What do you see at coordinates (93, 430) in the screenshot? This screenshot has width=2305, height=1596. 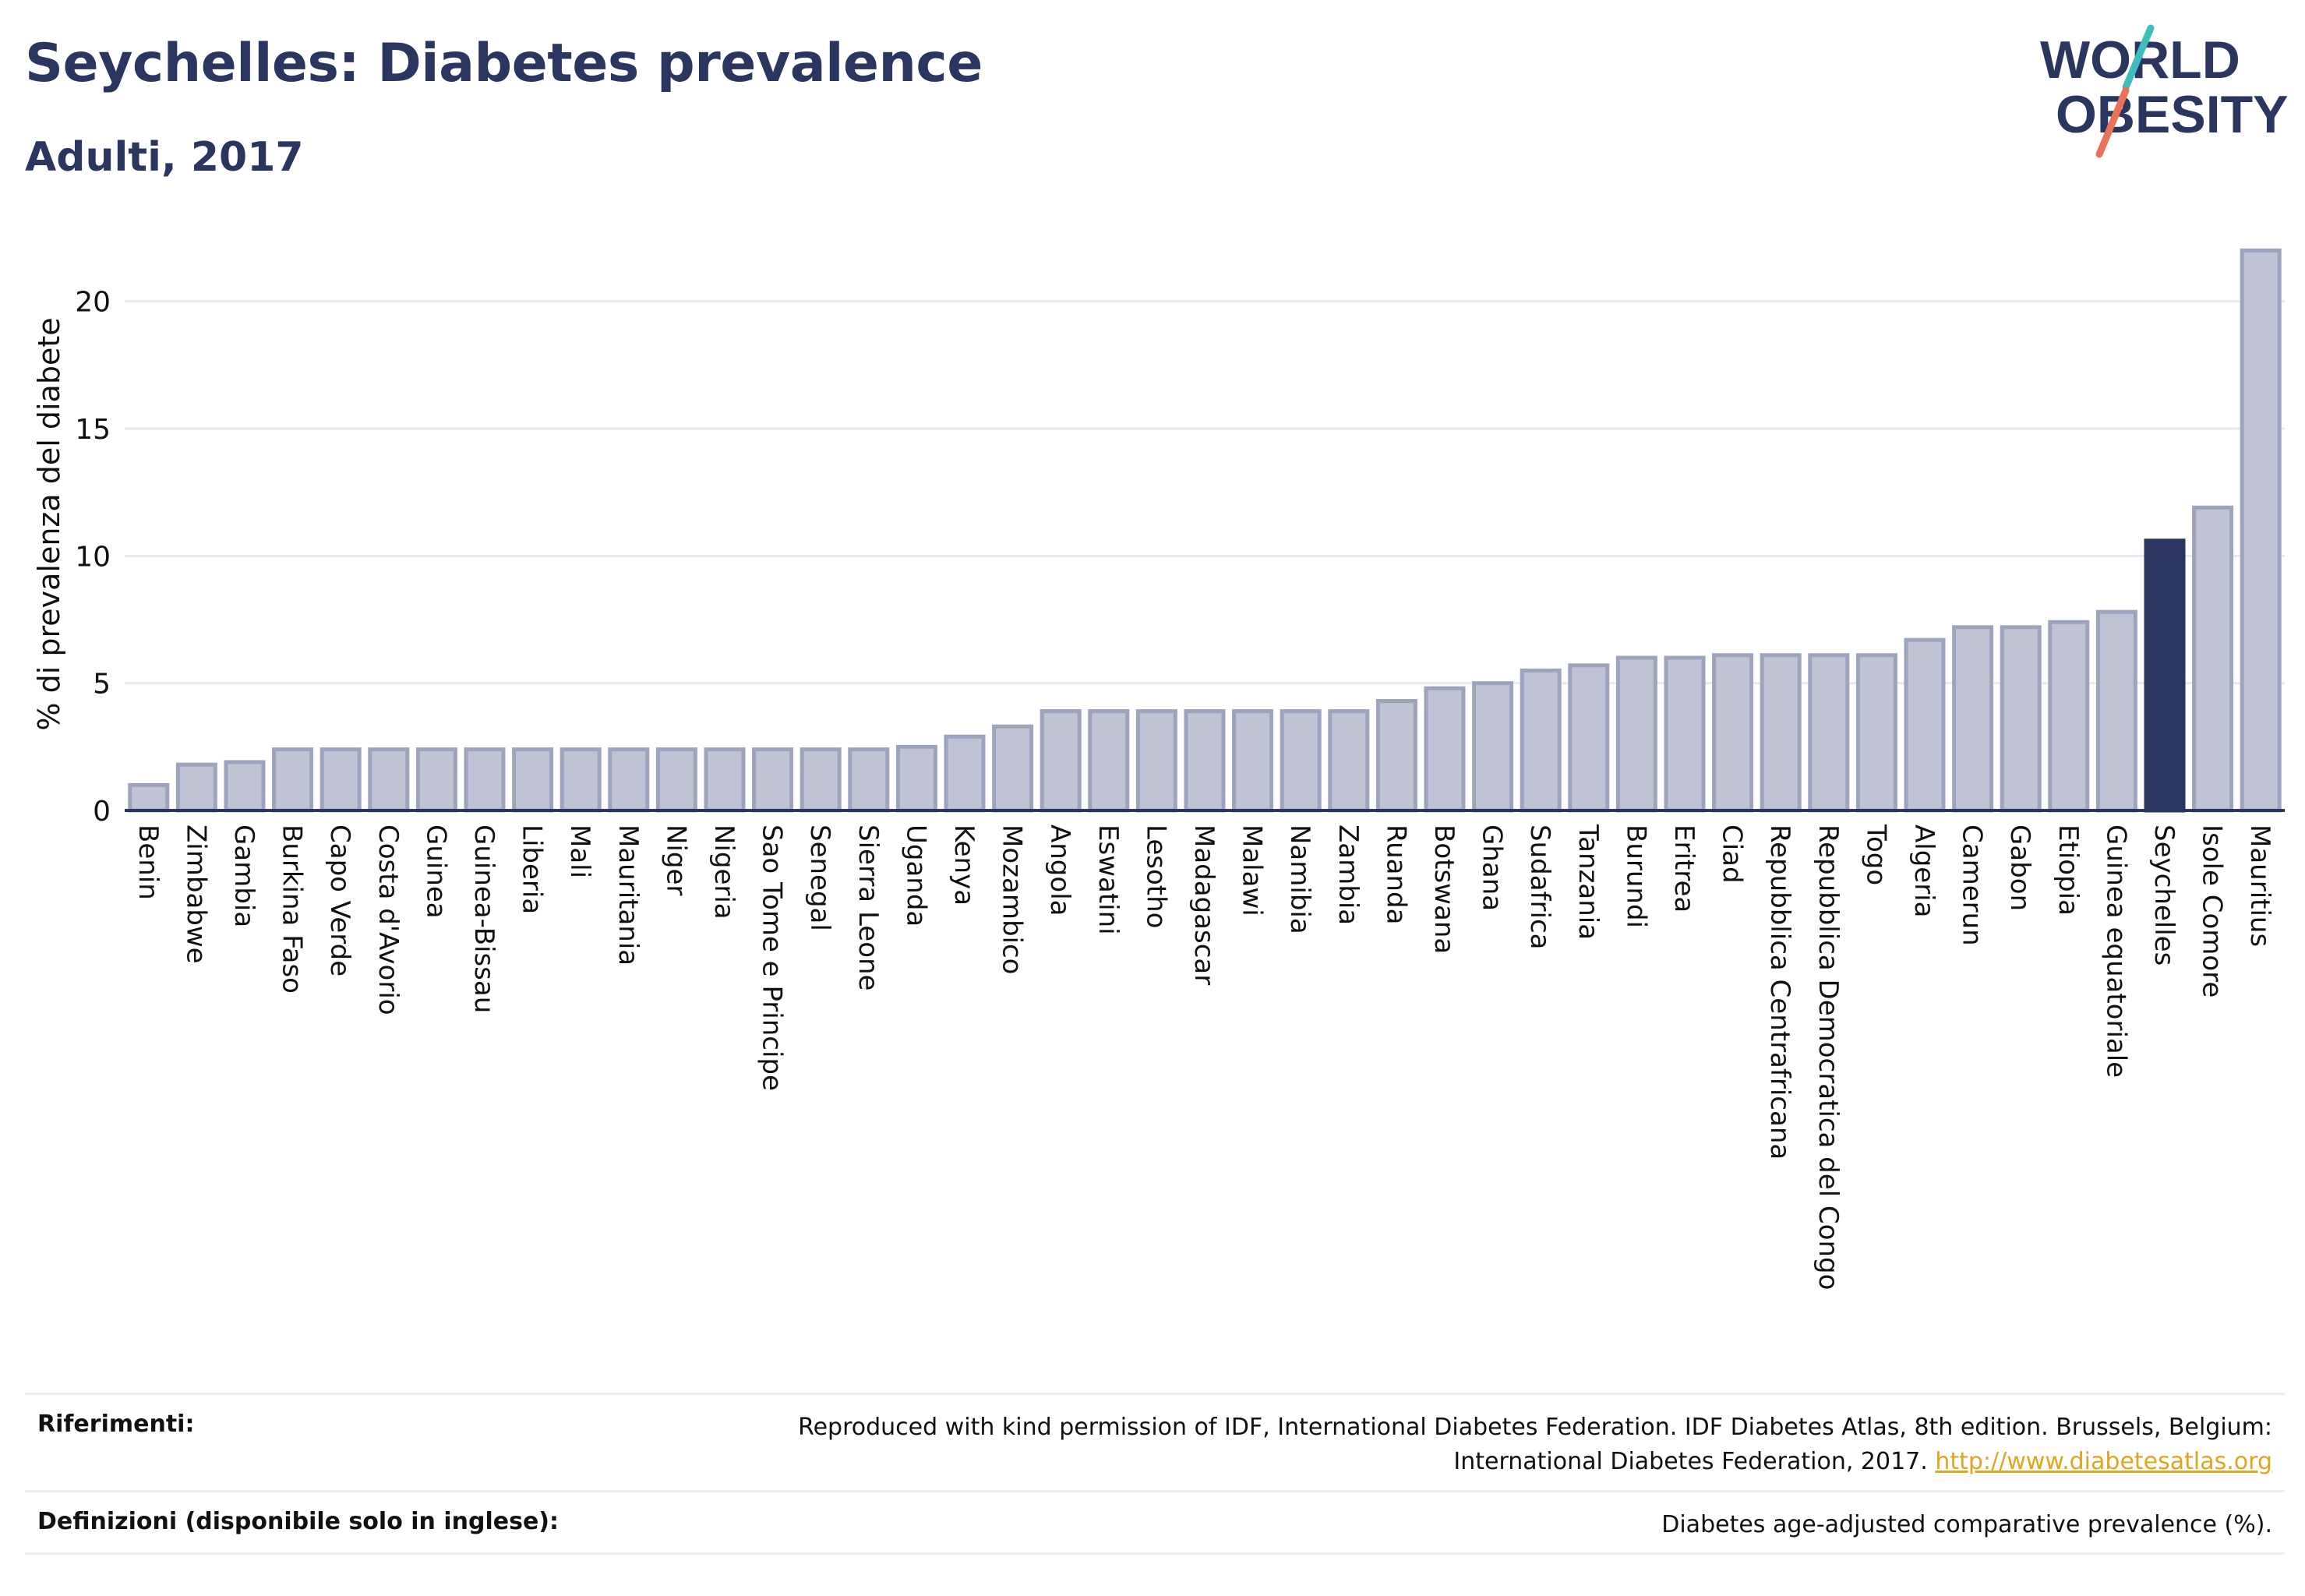 I see `y-tick-label: 15` at bounding box center [93, 430].